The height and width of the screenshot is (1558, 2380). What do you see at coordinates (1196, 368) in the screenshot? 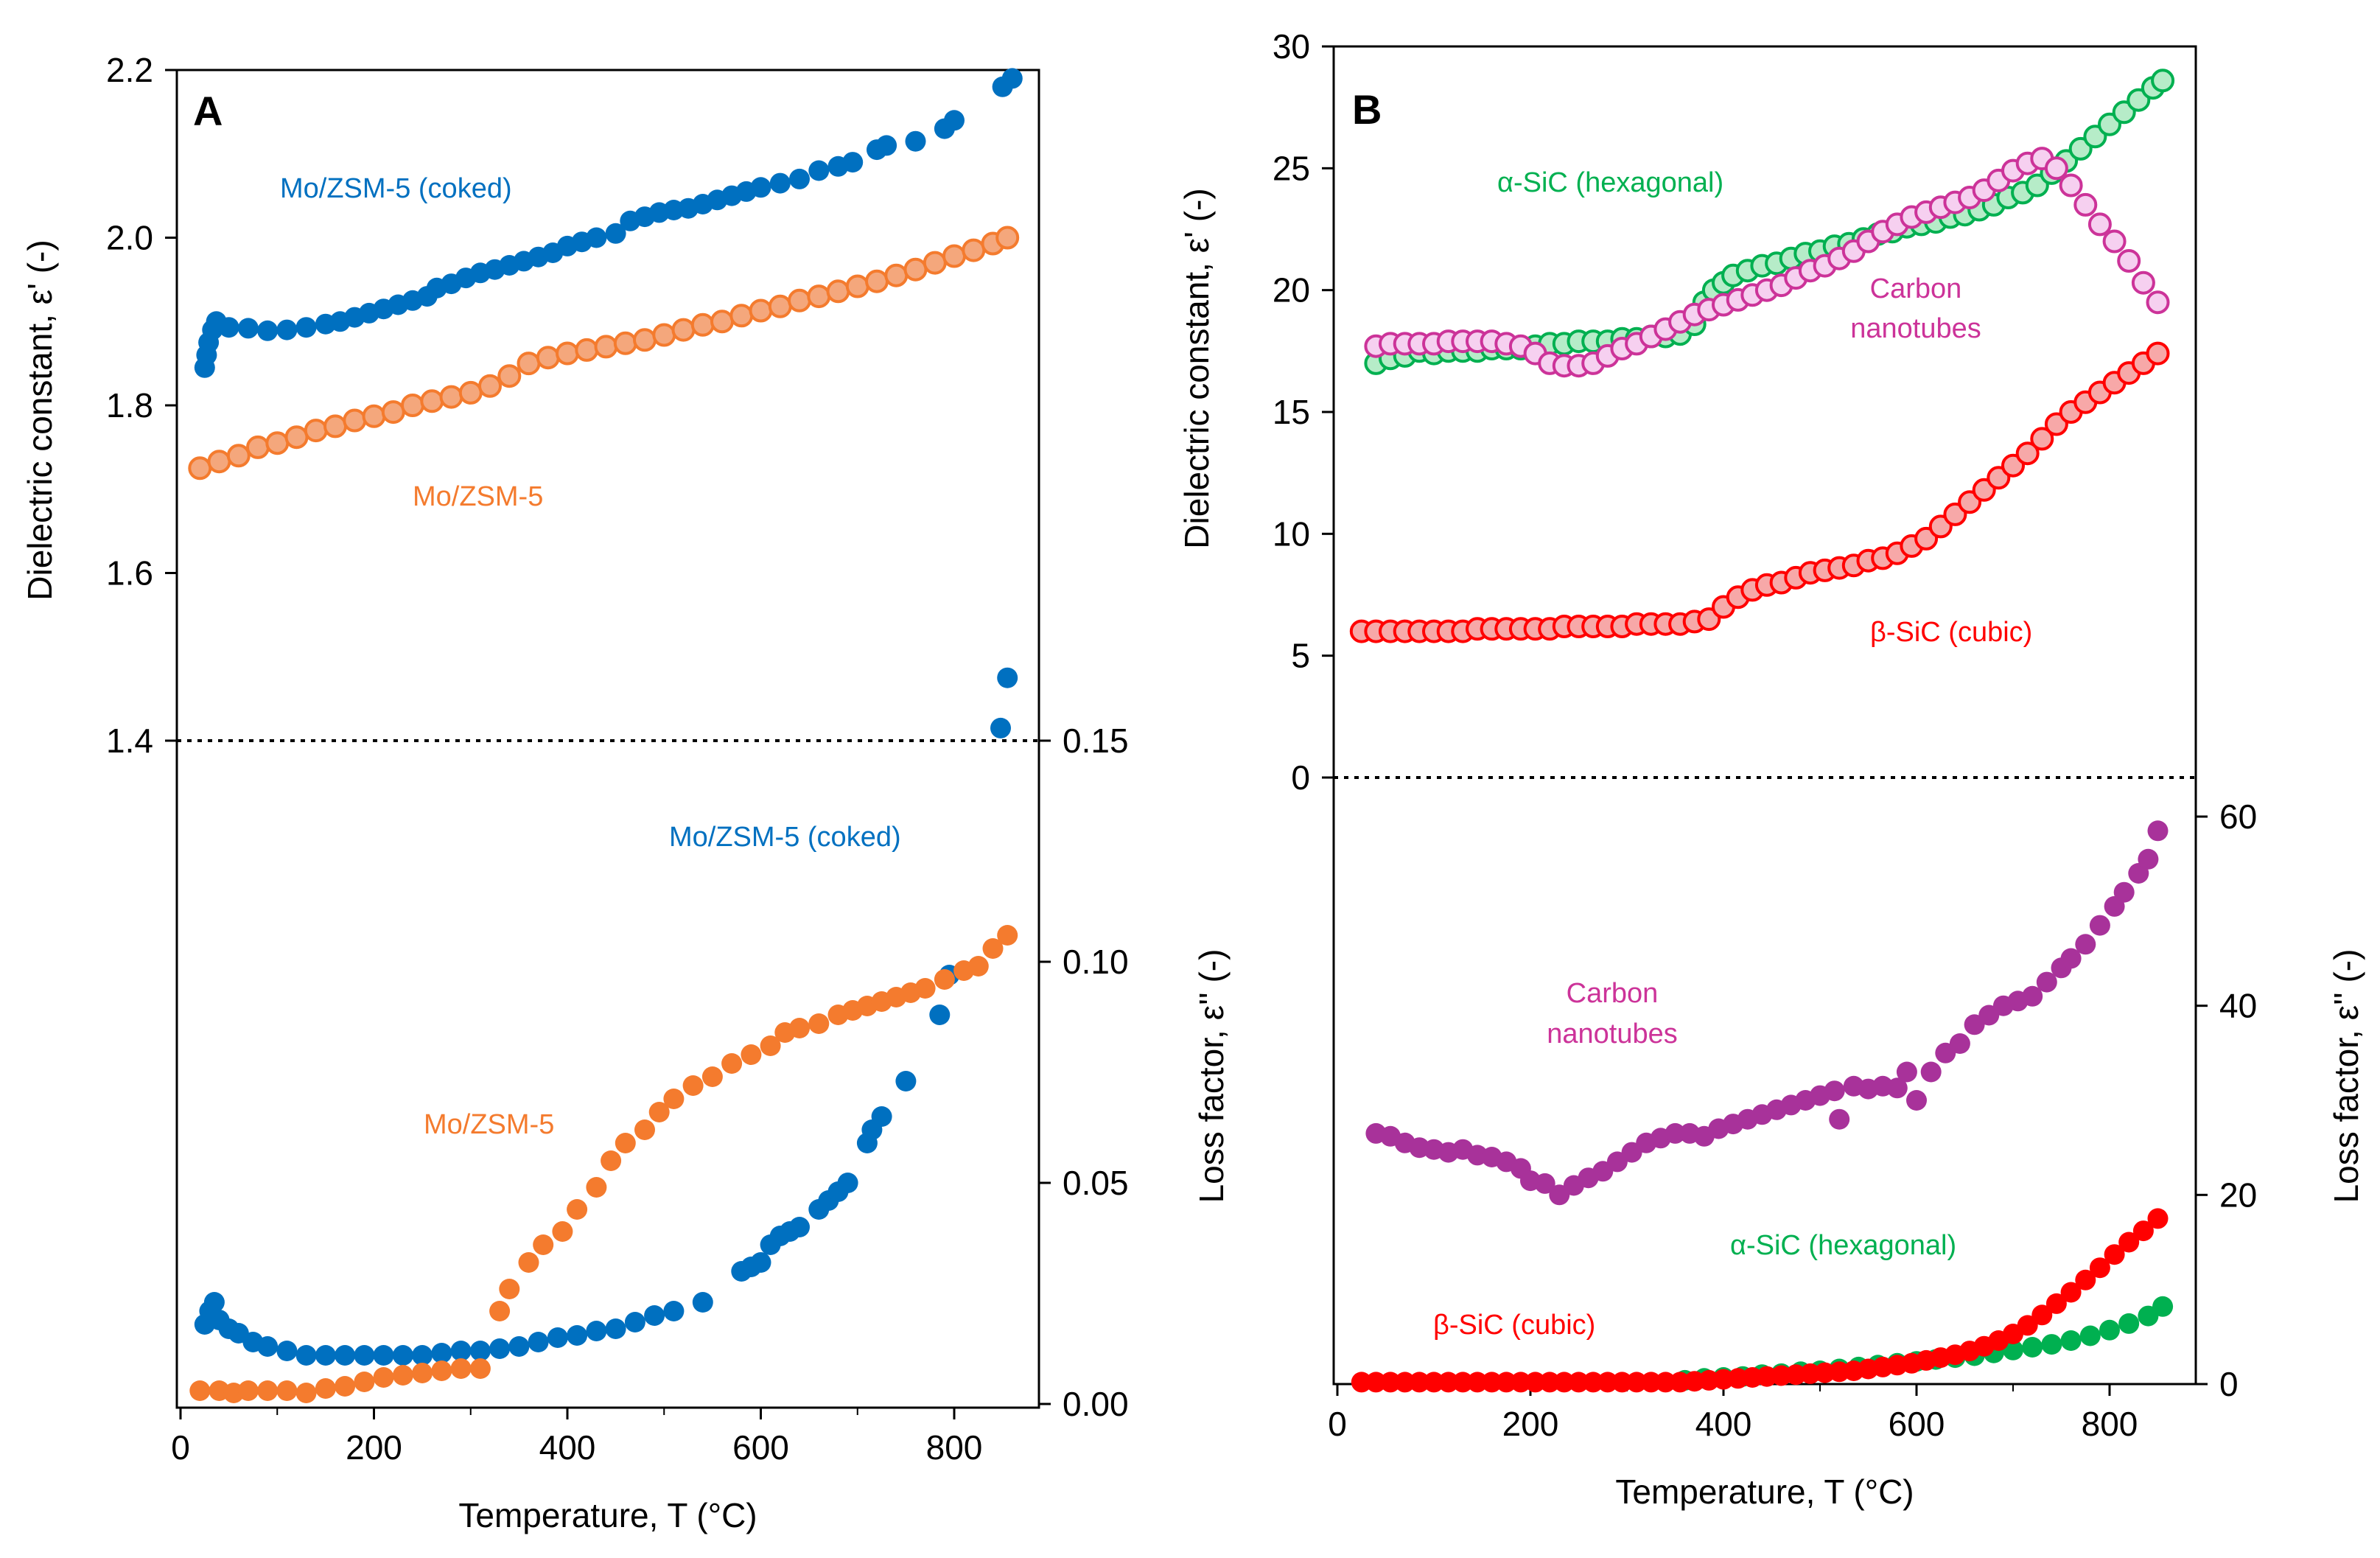
I see `panel-b-upper-ylabel: Dielectric constant, ε' (-)` at bounding box center [1196, 368].